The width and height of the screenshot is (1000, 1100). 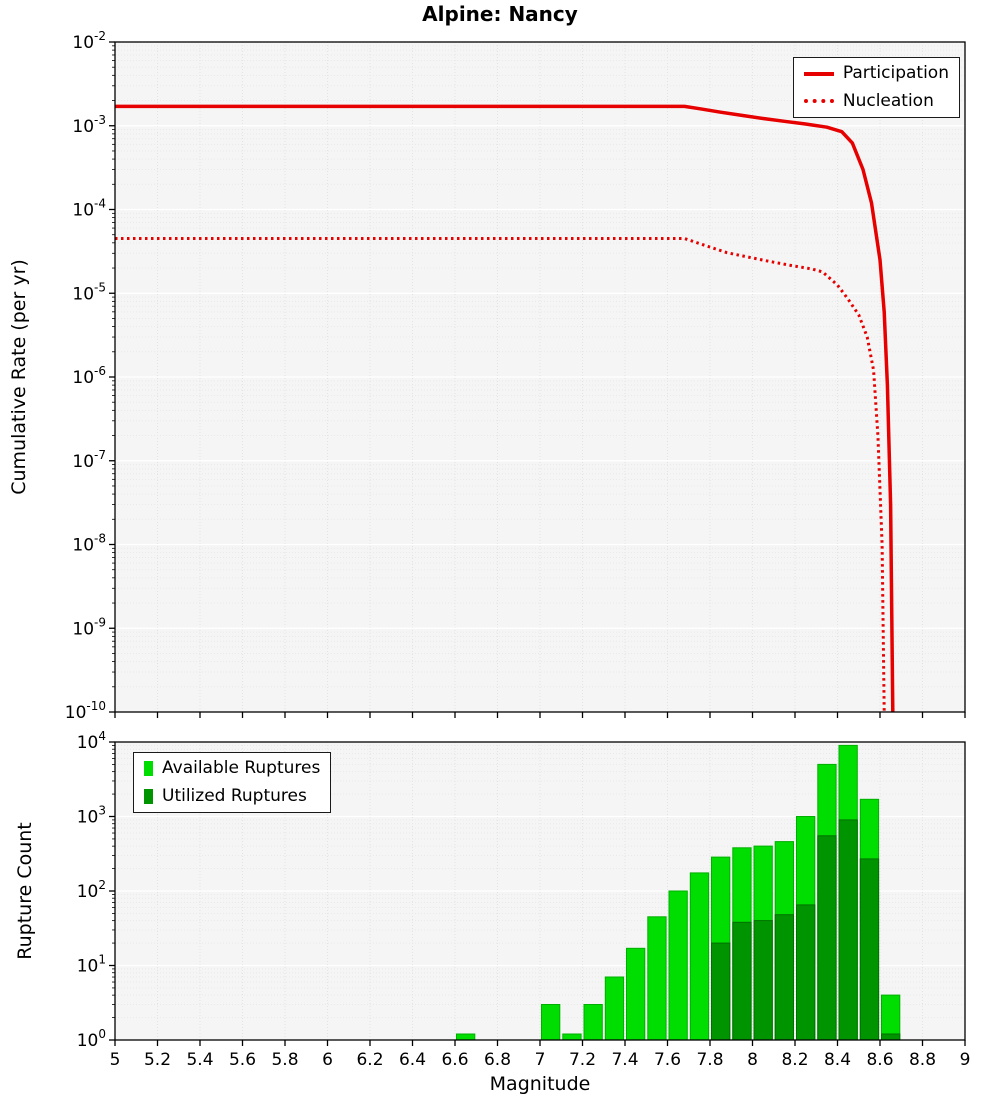 What do you see at coordinates (540, 1060) in the screenshot?
I see `x-tick-label: 7` at bounding box center [540, 1060].